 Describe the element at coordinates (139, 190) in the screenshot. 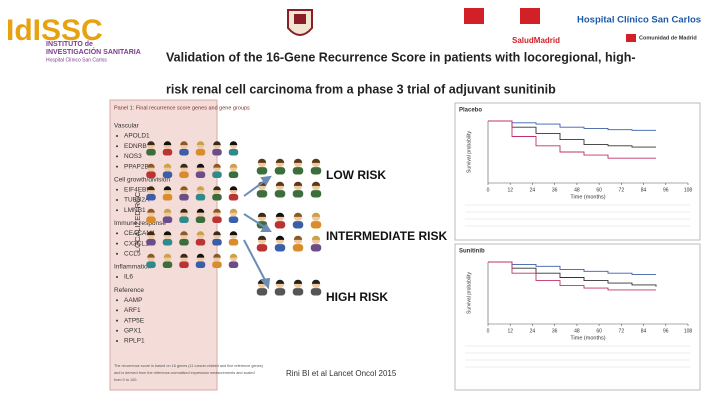

I see `gene: EIF4EBP1` at that location.